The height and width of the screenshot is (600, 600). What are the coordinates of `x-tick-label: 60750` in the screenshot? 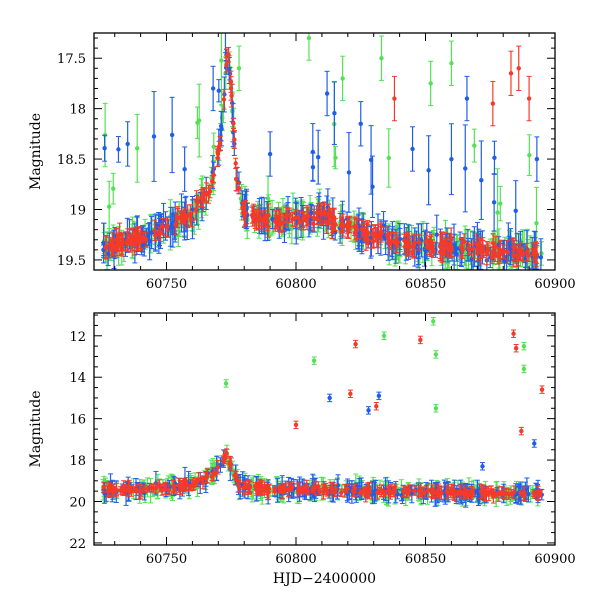 It's located at (166, 284).